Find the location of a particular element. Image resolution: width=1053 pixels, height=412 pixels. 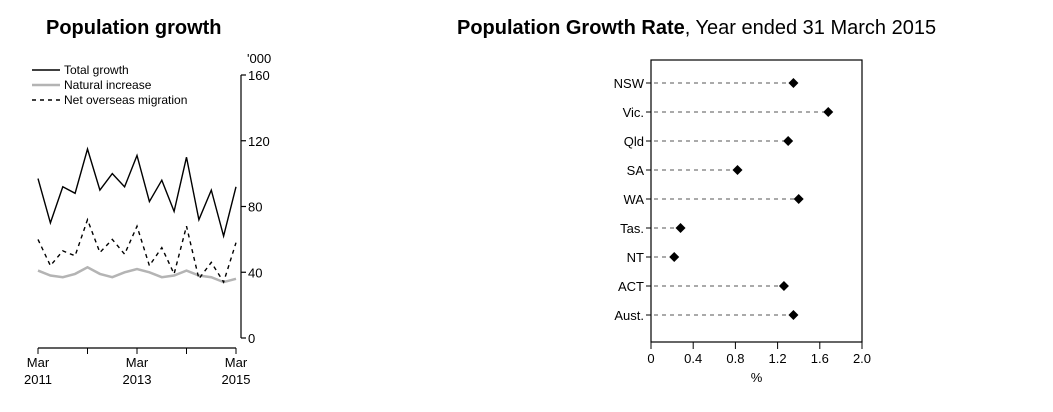

x-tick-label: Mar 2015 is located at coordinates (236, 371).